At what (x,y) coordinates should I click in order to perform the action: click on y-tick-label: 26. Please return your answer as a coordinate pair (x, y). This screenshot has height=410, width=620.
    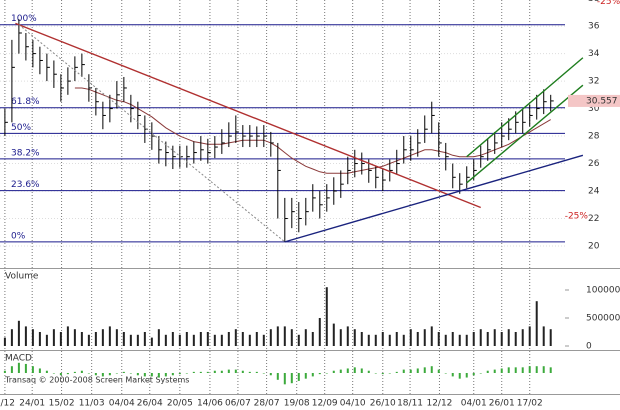
    Looking at the image, I should click on (594, 164).